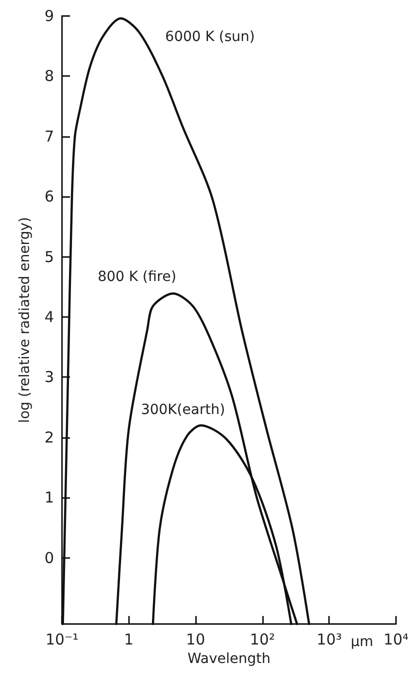 This screenshot has width=412, height=685. What do you see at coordinates (49, 76) in the screenshot?
I see `y-tick-label: 8` at bounding box center [49, 76].